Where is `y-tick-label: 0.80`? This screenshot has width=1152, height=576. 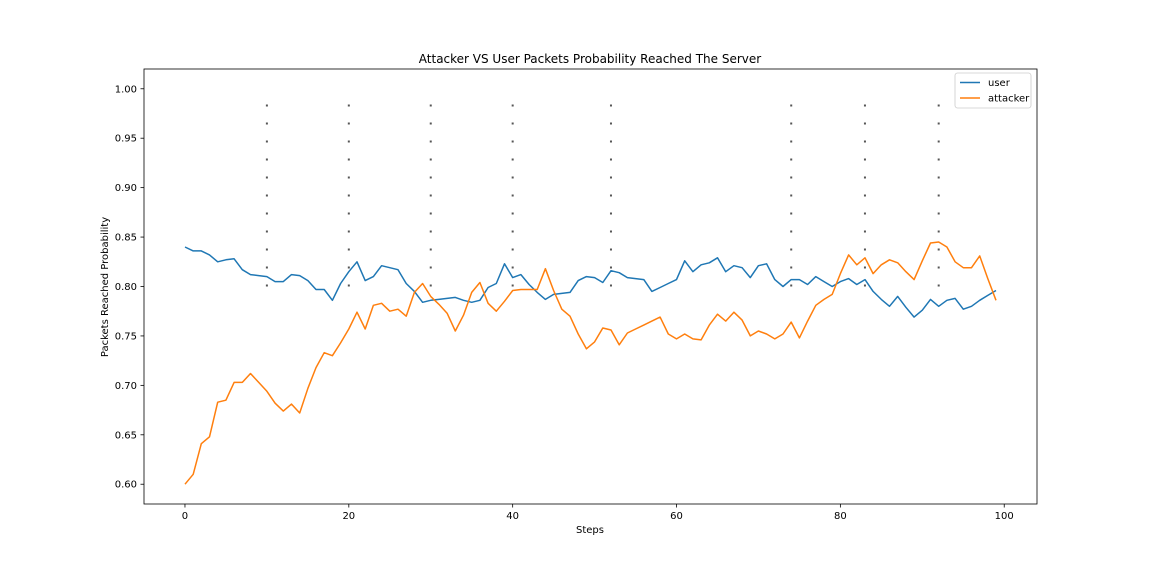
y-tick-label: 0.80 is located at coordinates (126, 287).